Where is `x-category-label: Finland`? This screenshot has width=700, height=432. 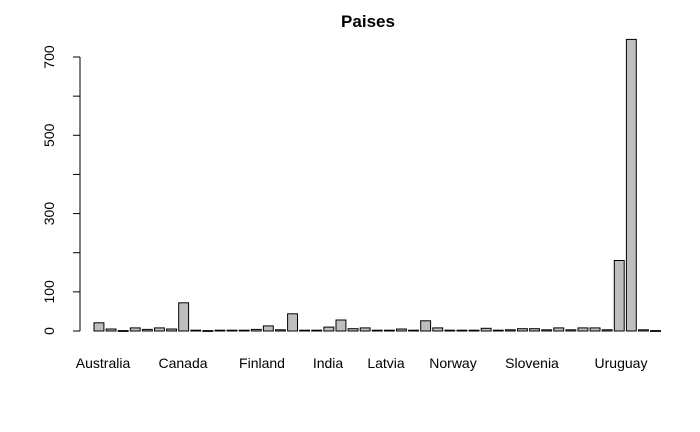
x-category-label: Finland is located at coordinates (262, 363).